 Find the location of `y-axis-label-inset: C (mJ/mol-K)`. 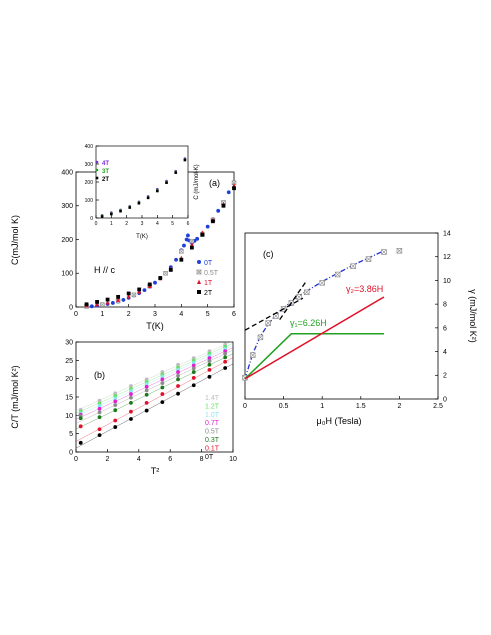

y-axis-label-inset: C (mJ/mol-K) is located at coordinates (197, 181).